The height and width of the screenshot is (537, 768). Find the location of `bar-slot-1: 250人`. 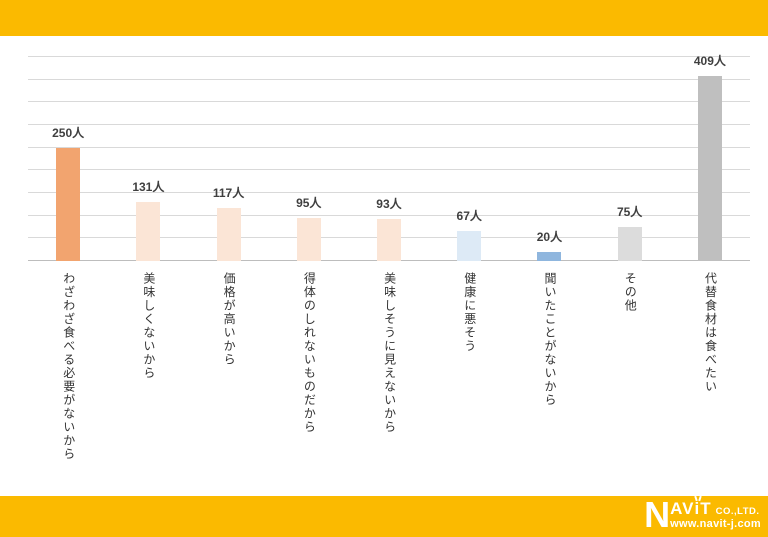

bar-slot-1: 250人 is located at coordinates (68, 159).